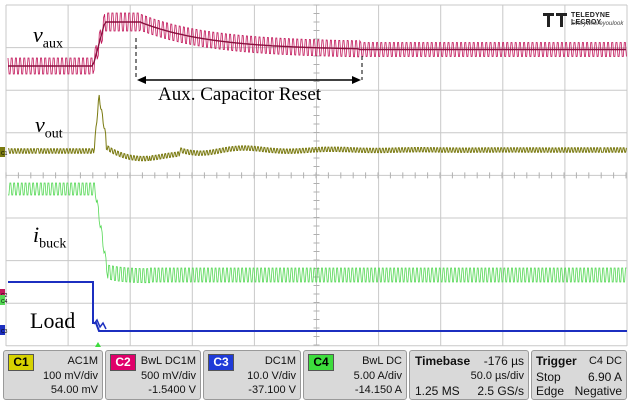  Describe the element at coordinates (100, 324) in the screenshot. I see `trace-load-glitch` at that location.